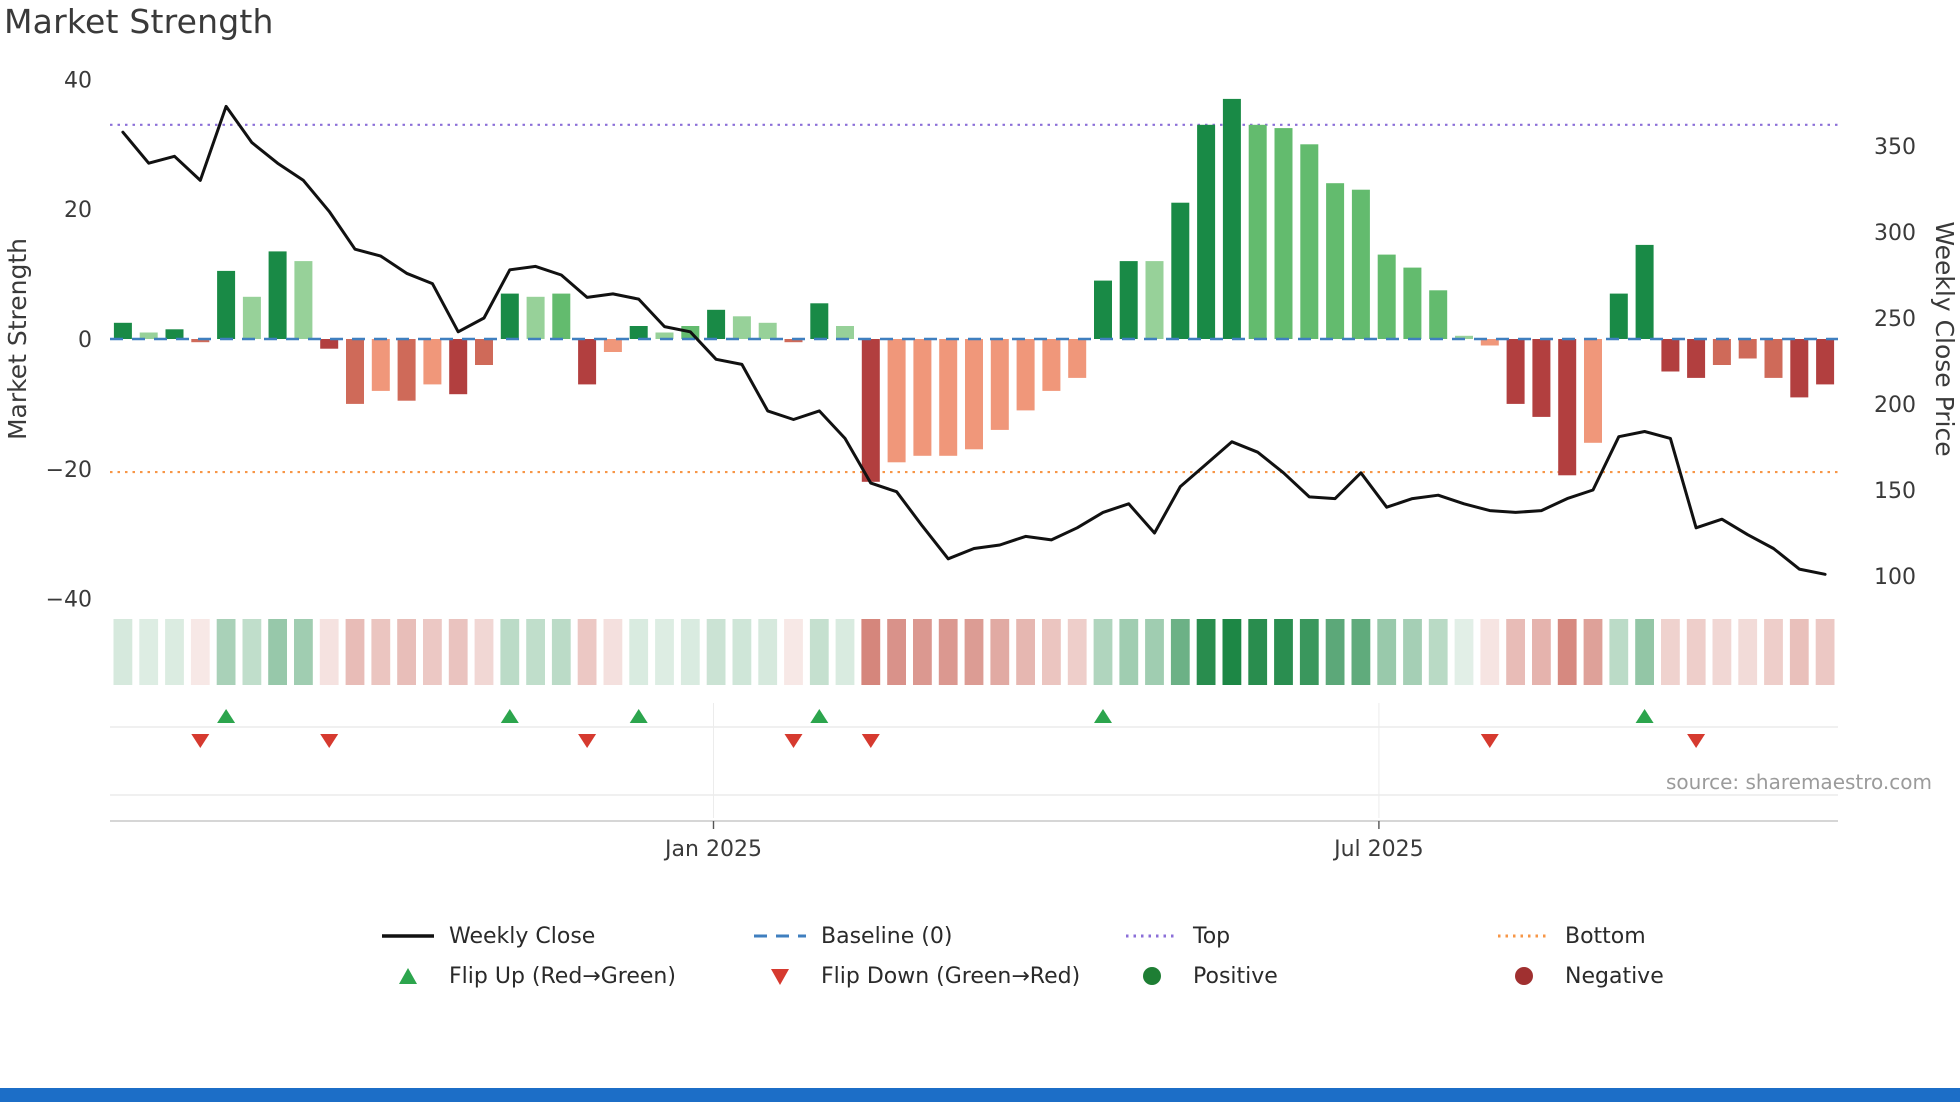  I want to click on legend-label: Flip Up (Red→Green), so click(562, 976).